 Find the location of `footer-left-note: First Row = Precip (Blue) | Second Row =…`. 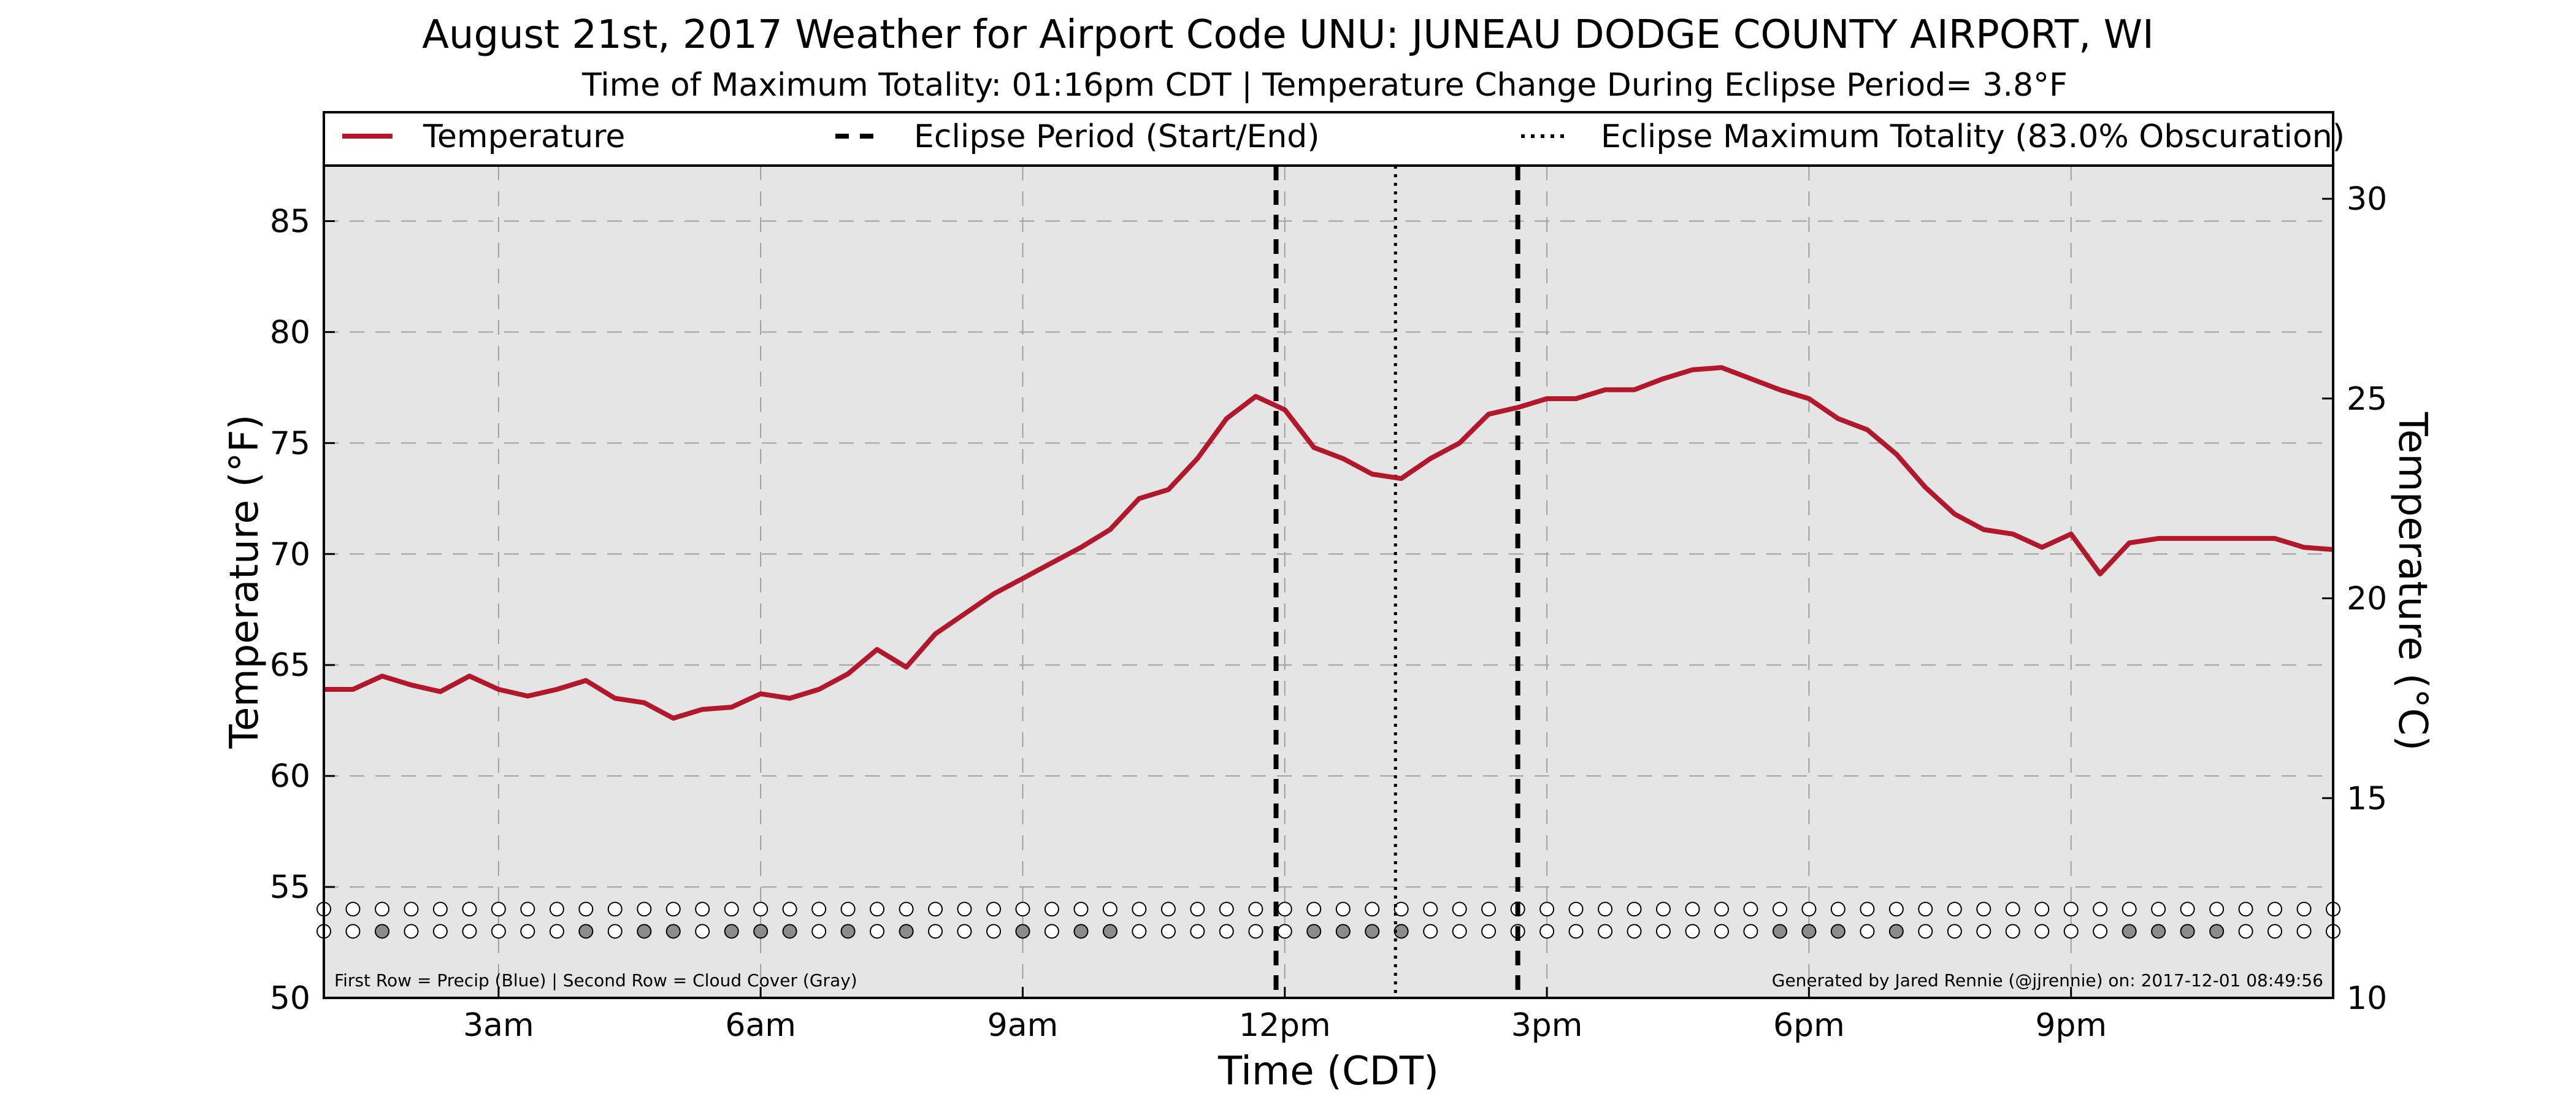

footer-left-note: First Row = Precip (Blue) | Second Row =… is located at coordinates (595, 980).